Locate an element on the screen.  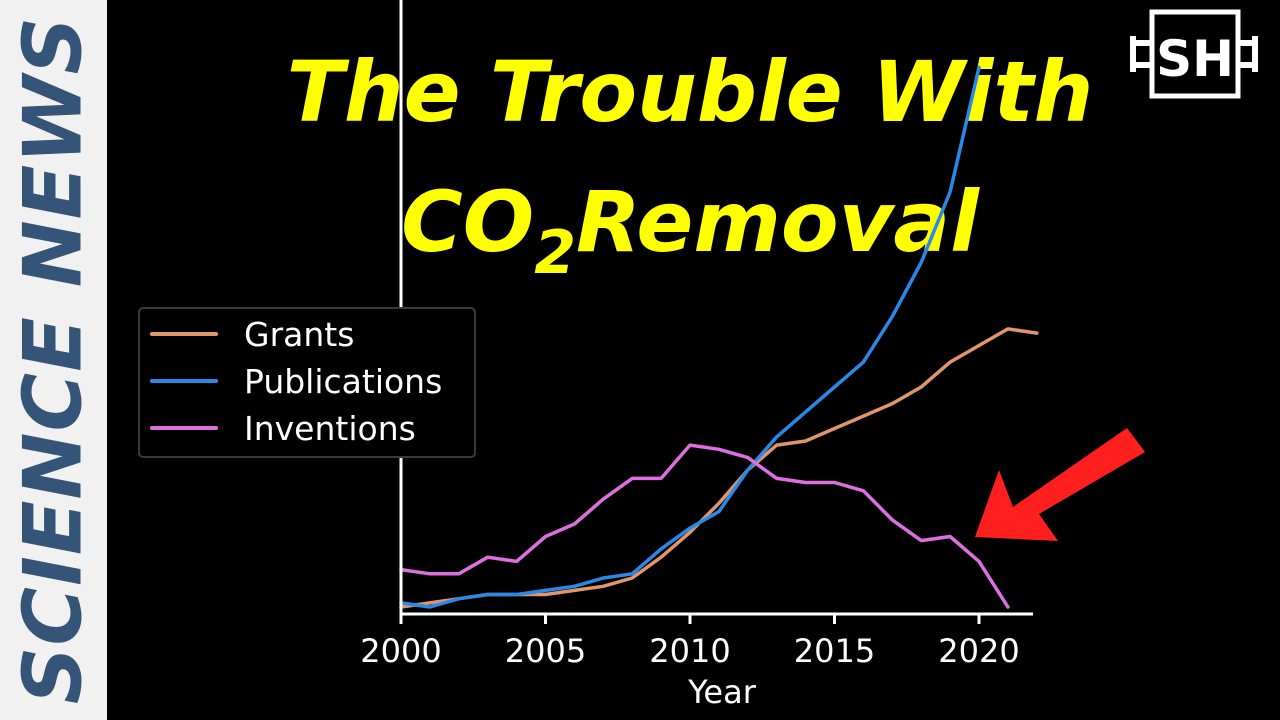
channel-logo: SH is located at coordinates (1194, 54).